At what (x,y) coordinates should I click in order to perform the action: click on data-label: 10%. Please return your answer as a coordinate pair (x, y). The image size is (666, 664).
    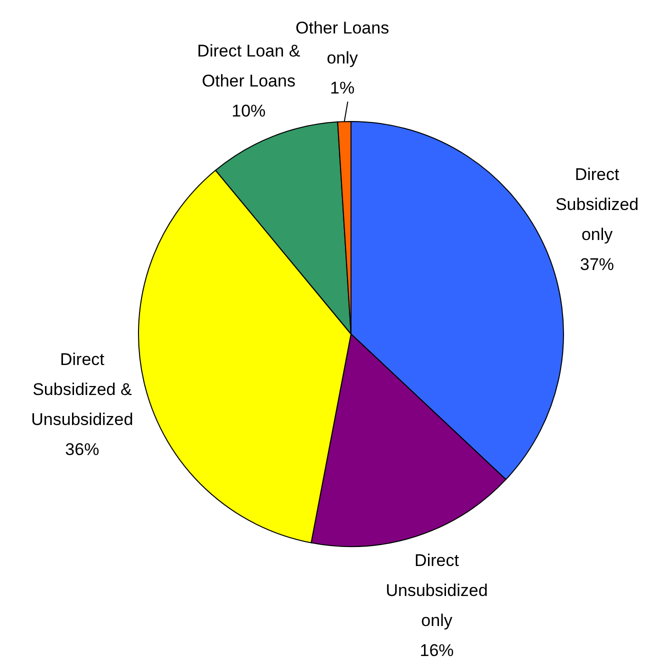
    Looking at the image, I should click on (249, 110).